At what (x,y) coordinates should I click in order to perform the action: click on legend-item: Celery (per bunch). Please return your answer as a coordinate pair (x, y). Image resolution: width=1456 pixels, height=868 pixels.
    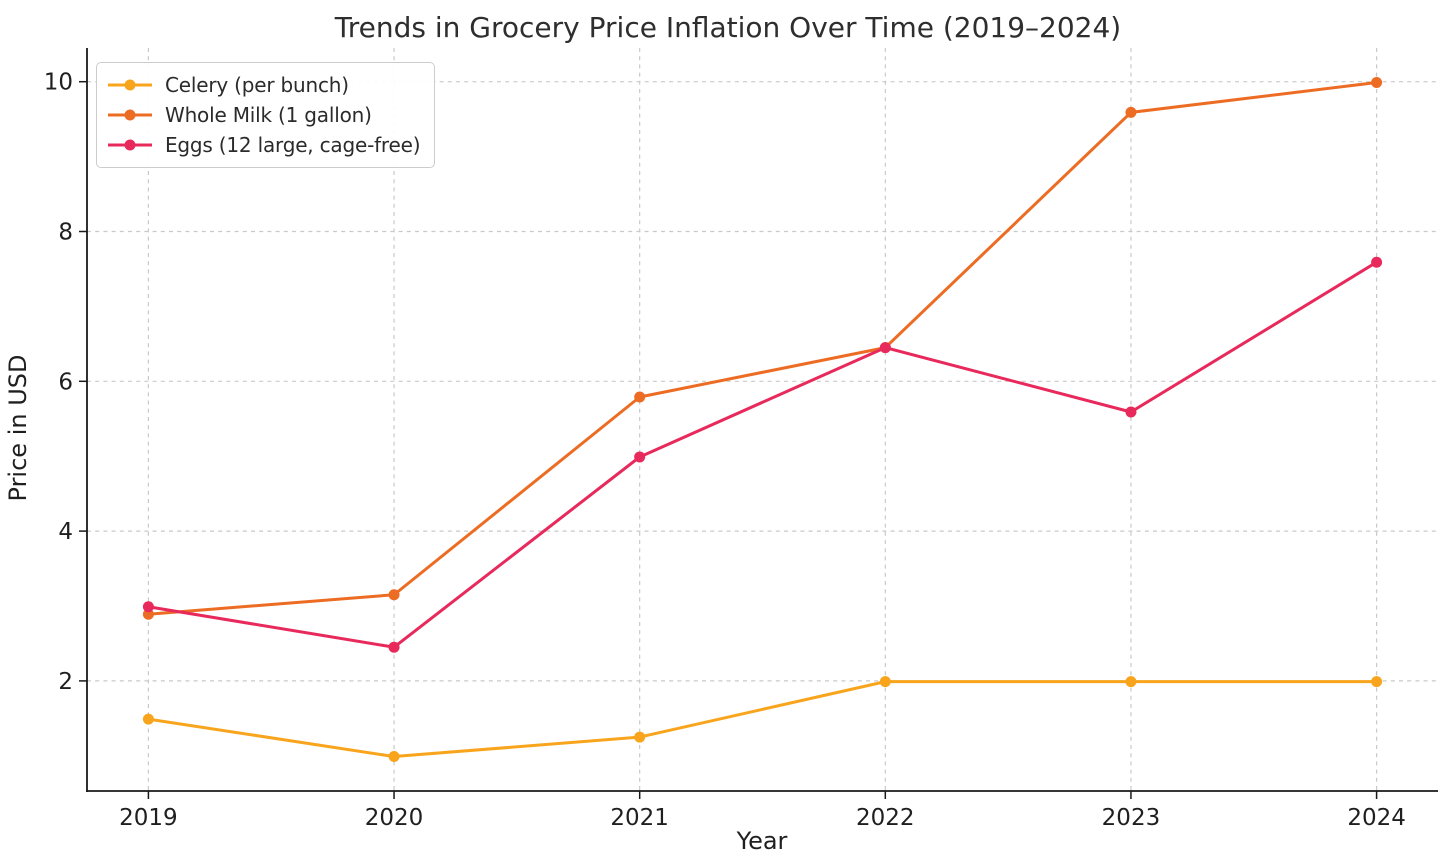
    Looking at the image, I should click on (263, 85).